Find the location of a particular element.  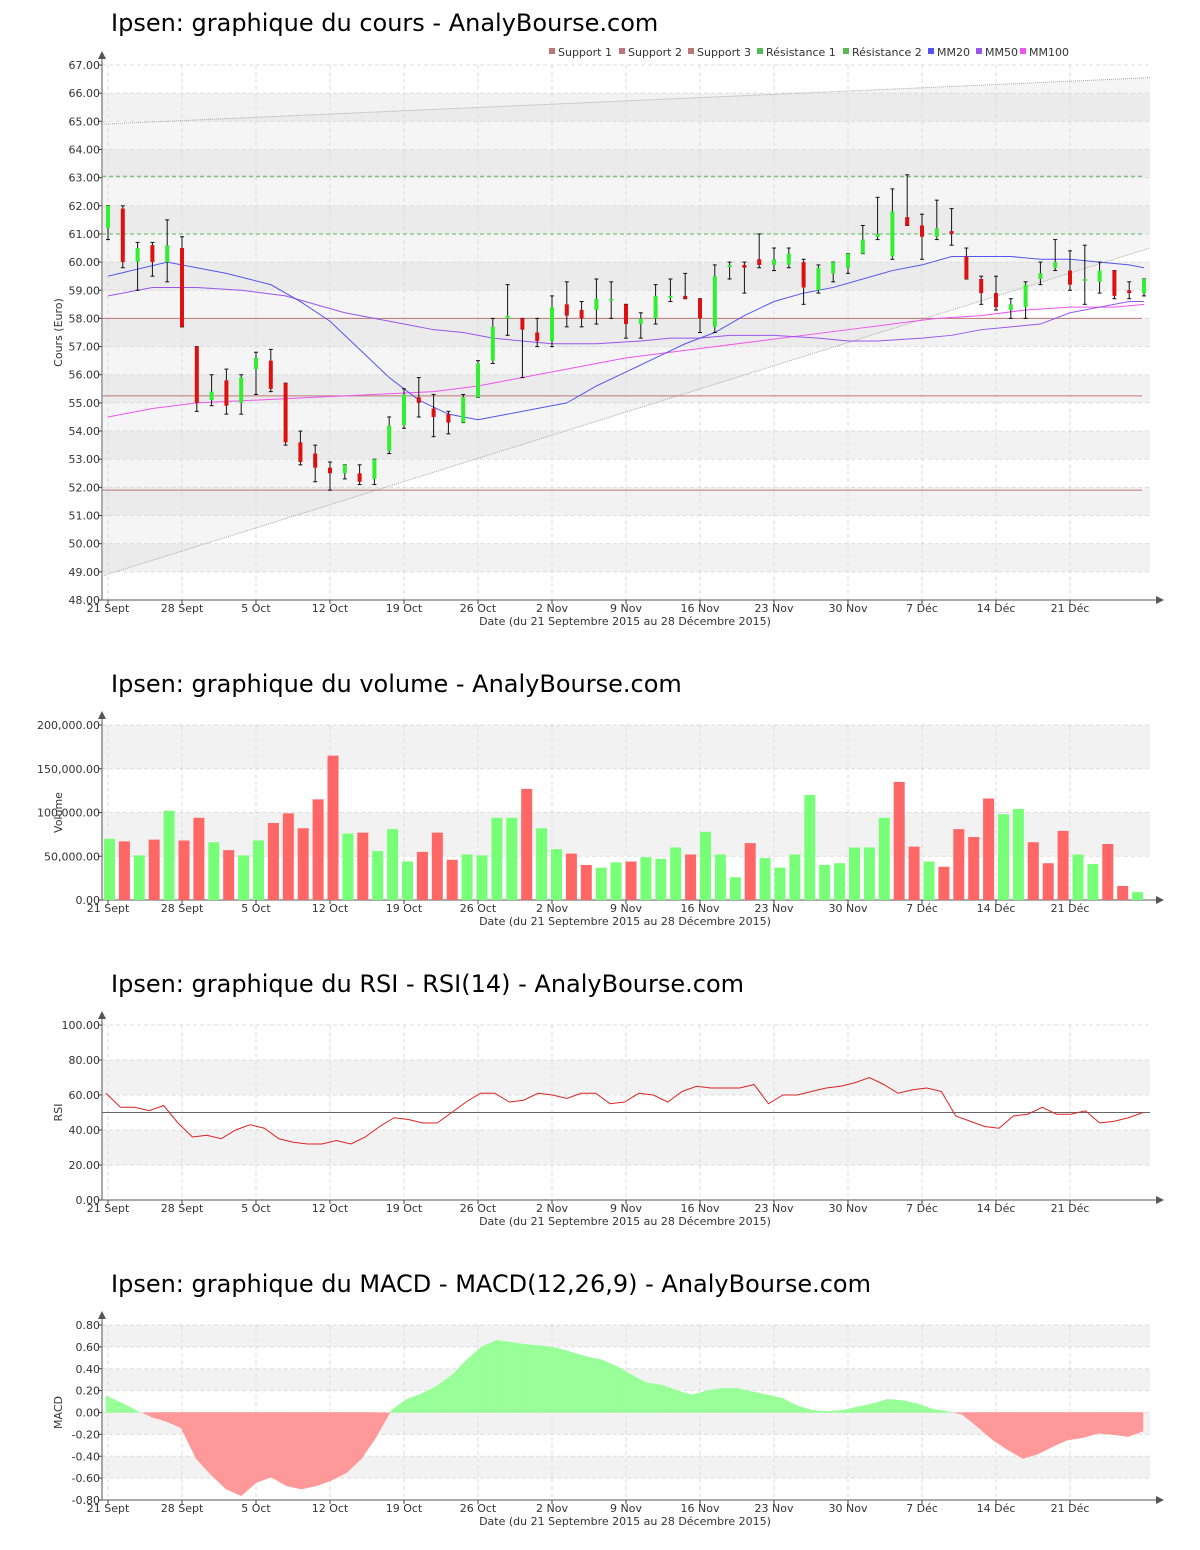

price-ytick-label: 58.00 is located at coordinates (85, 318).